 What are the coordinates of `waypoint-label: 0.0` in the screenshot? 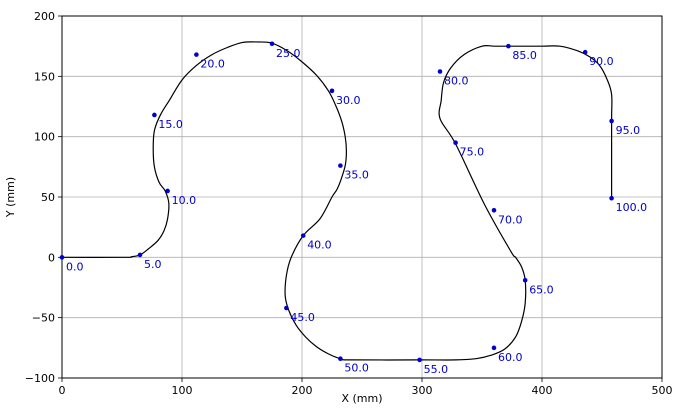 It's located at (75, 266).